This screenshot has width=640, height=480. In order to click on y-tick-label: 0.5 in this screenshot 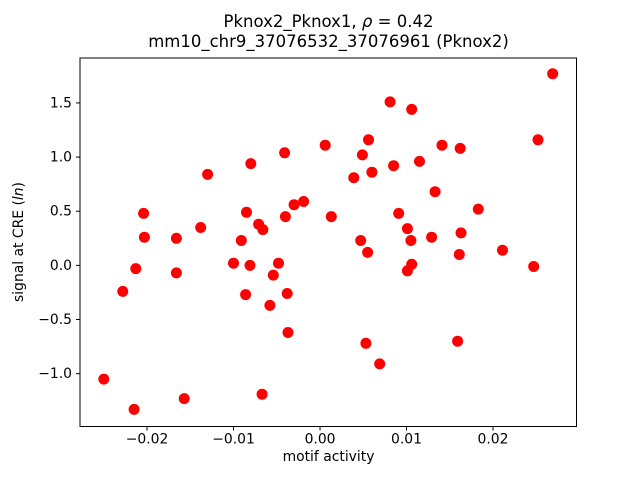, I will do `click(61, 212)`.